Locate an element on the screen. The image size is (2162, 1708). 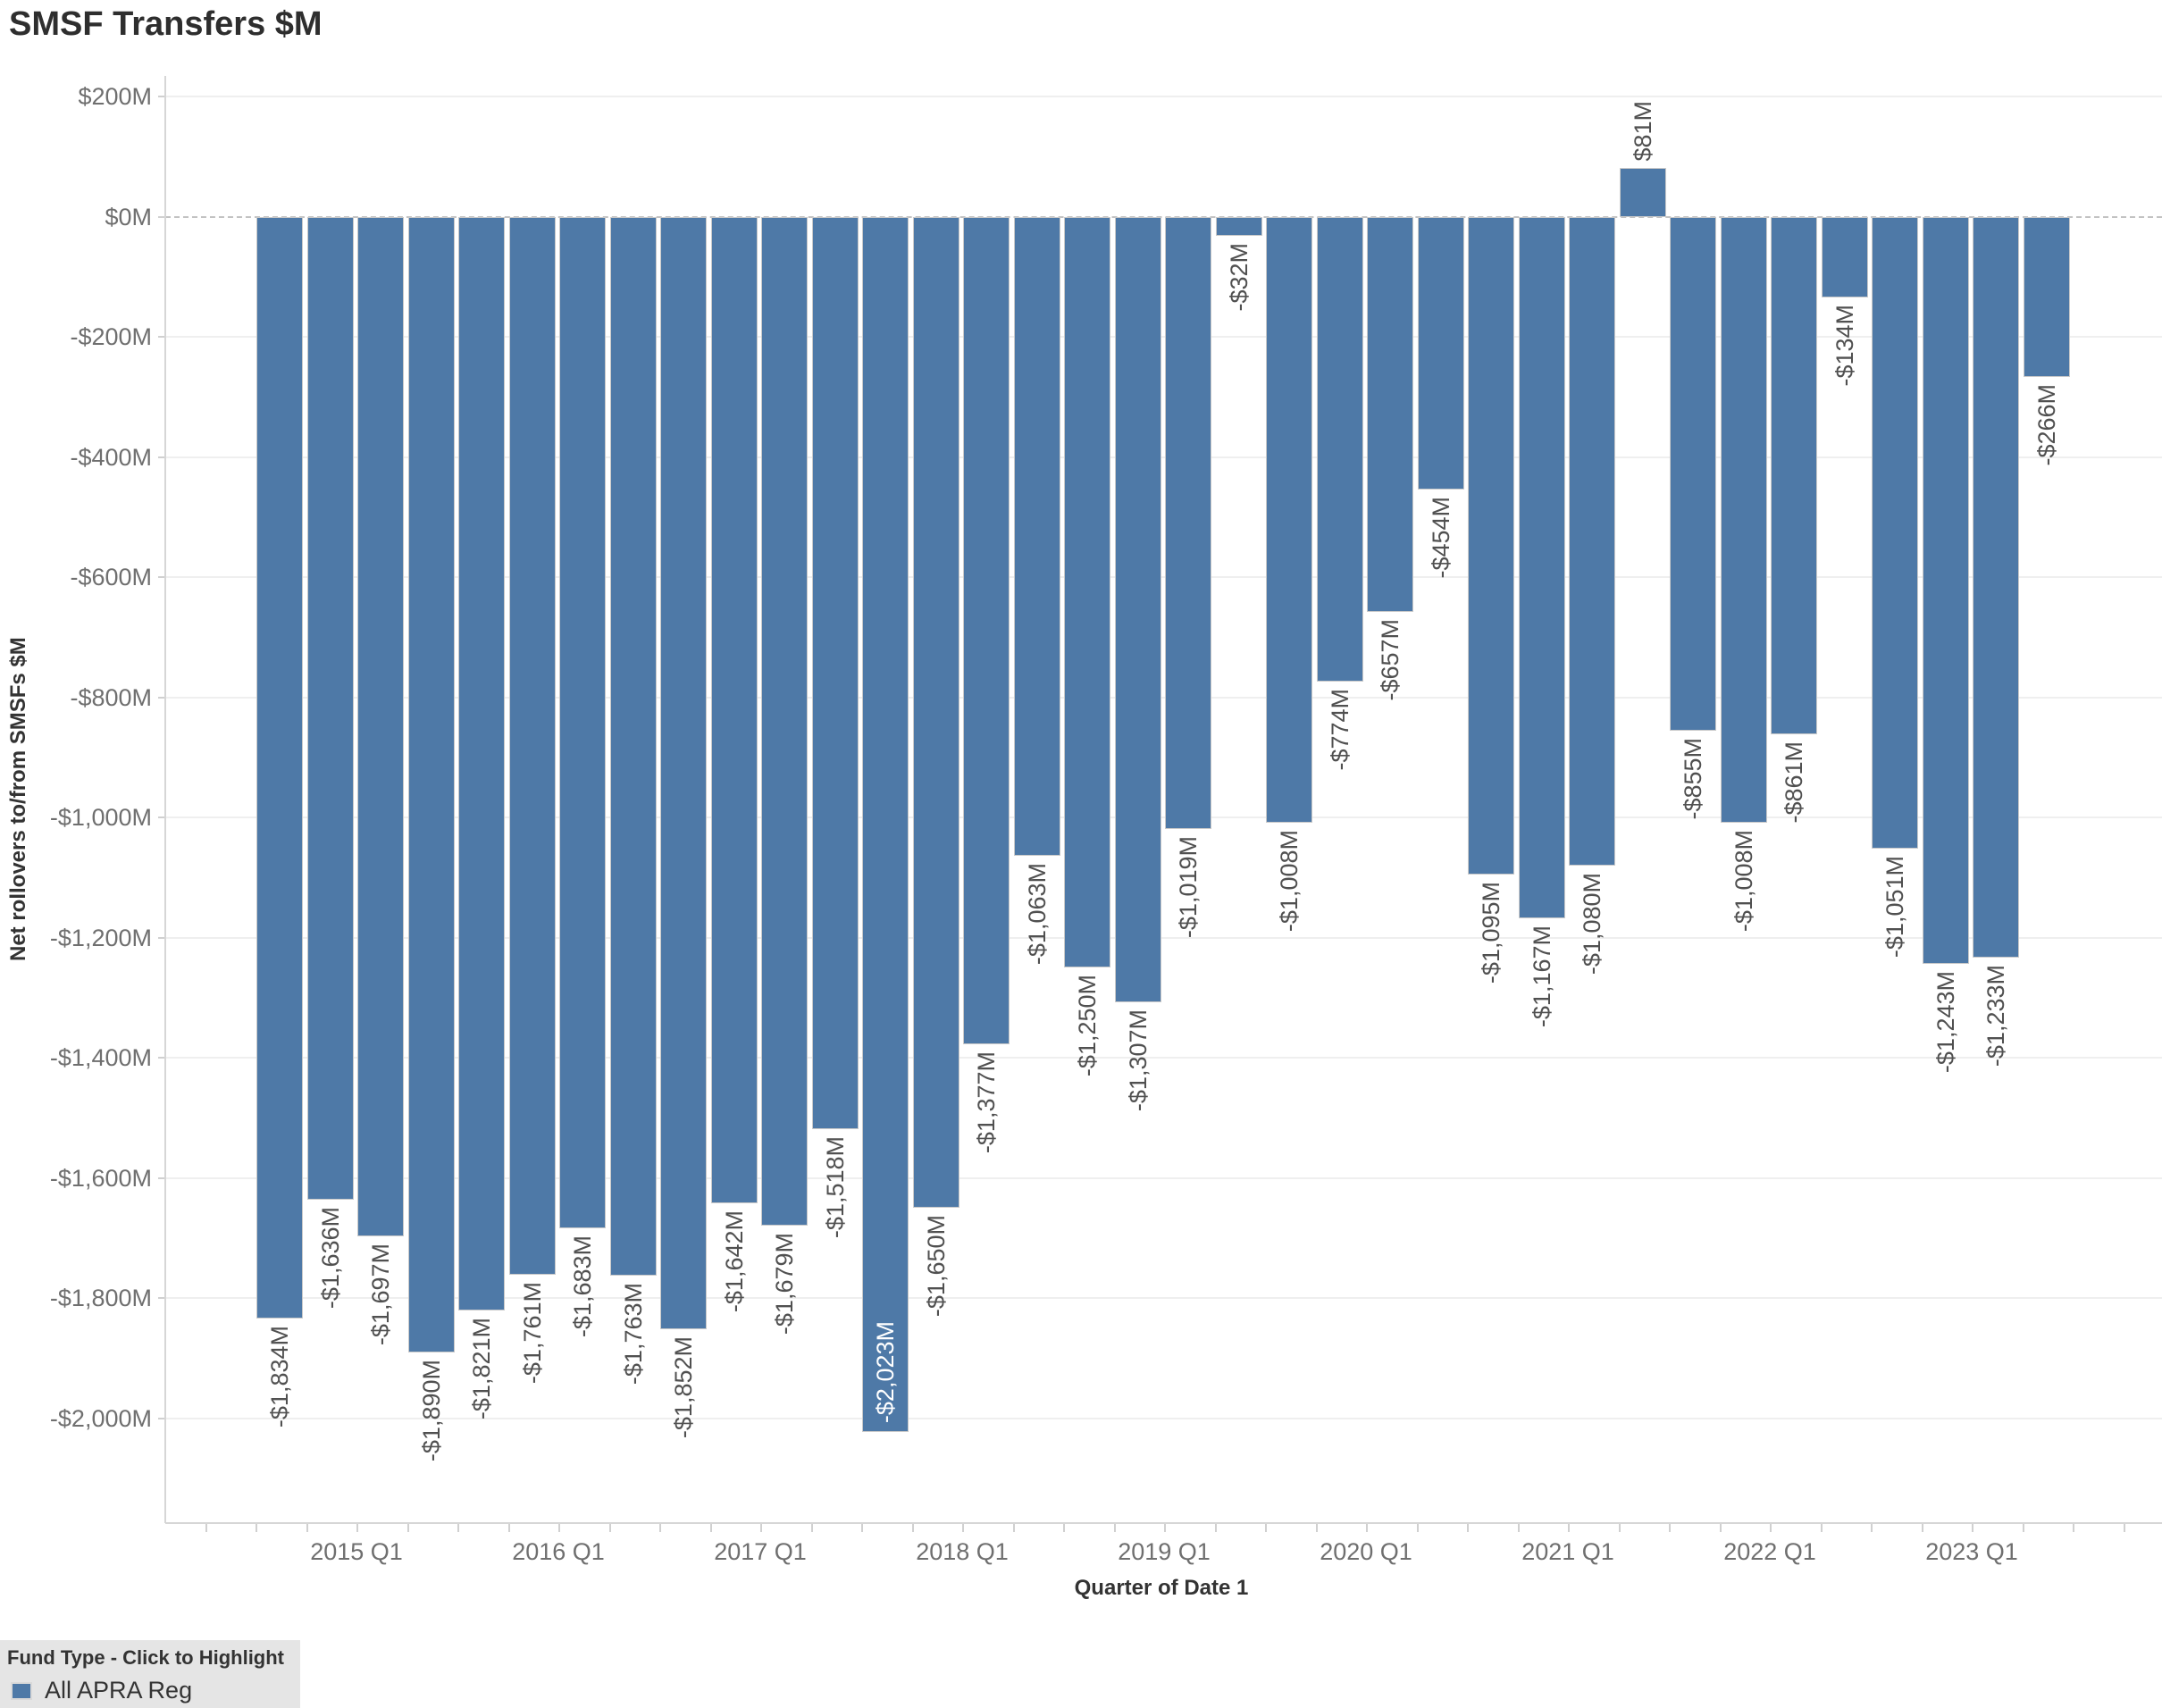
y-axis-tick-label: -$200M is located at coordinates (111, 337).